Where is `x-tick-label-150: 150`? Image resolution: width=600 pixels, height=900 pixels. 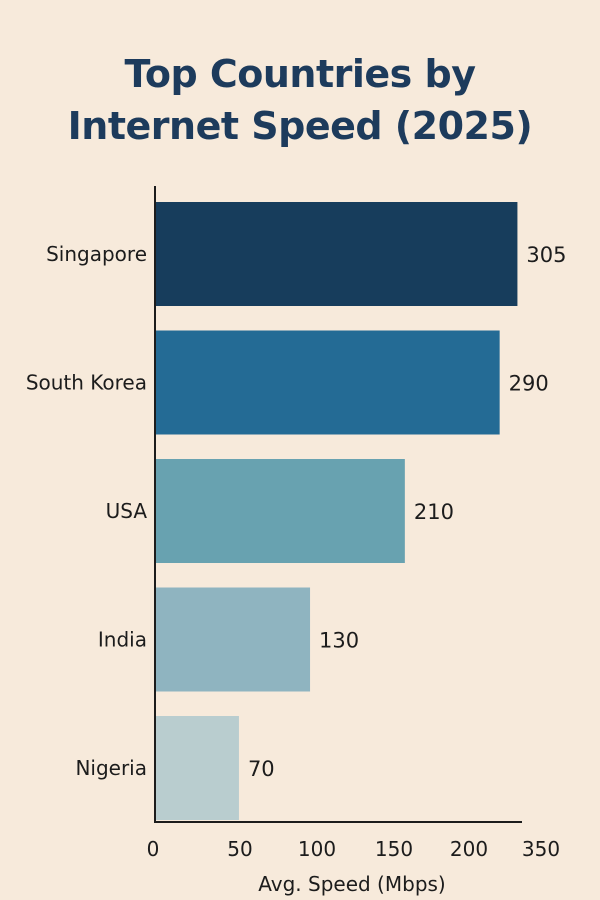
x-tick-label-150: 150 is located at coordinates (394, 849).